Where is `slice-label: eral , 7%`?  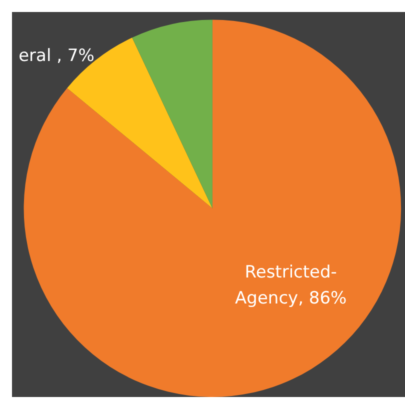
slice-label: eral , 7% is located at coordinates (56, 56).